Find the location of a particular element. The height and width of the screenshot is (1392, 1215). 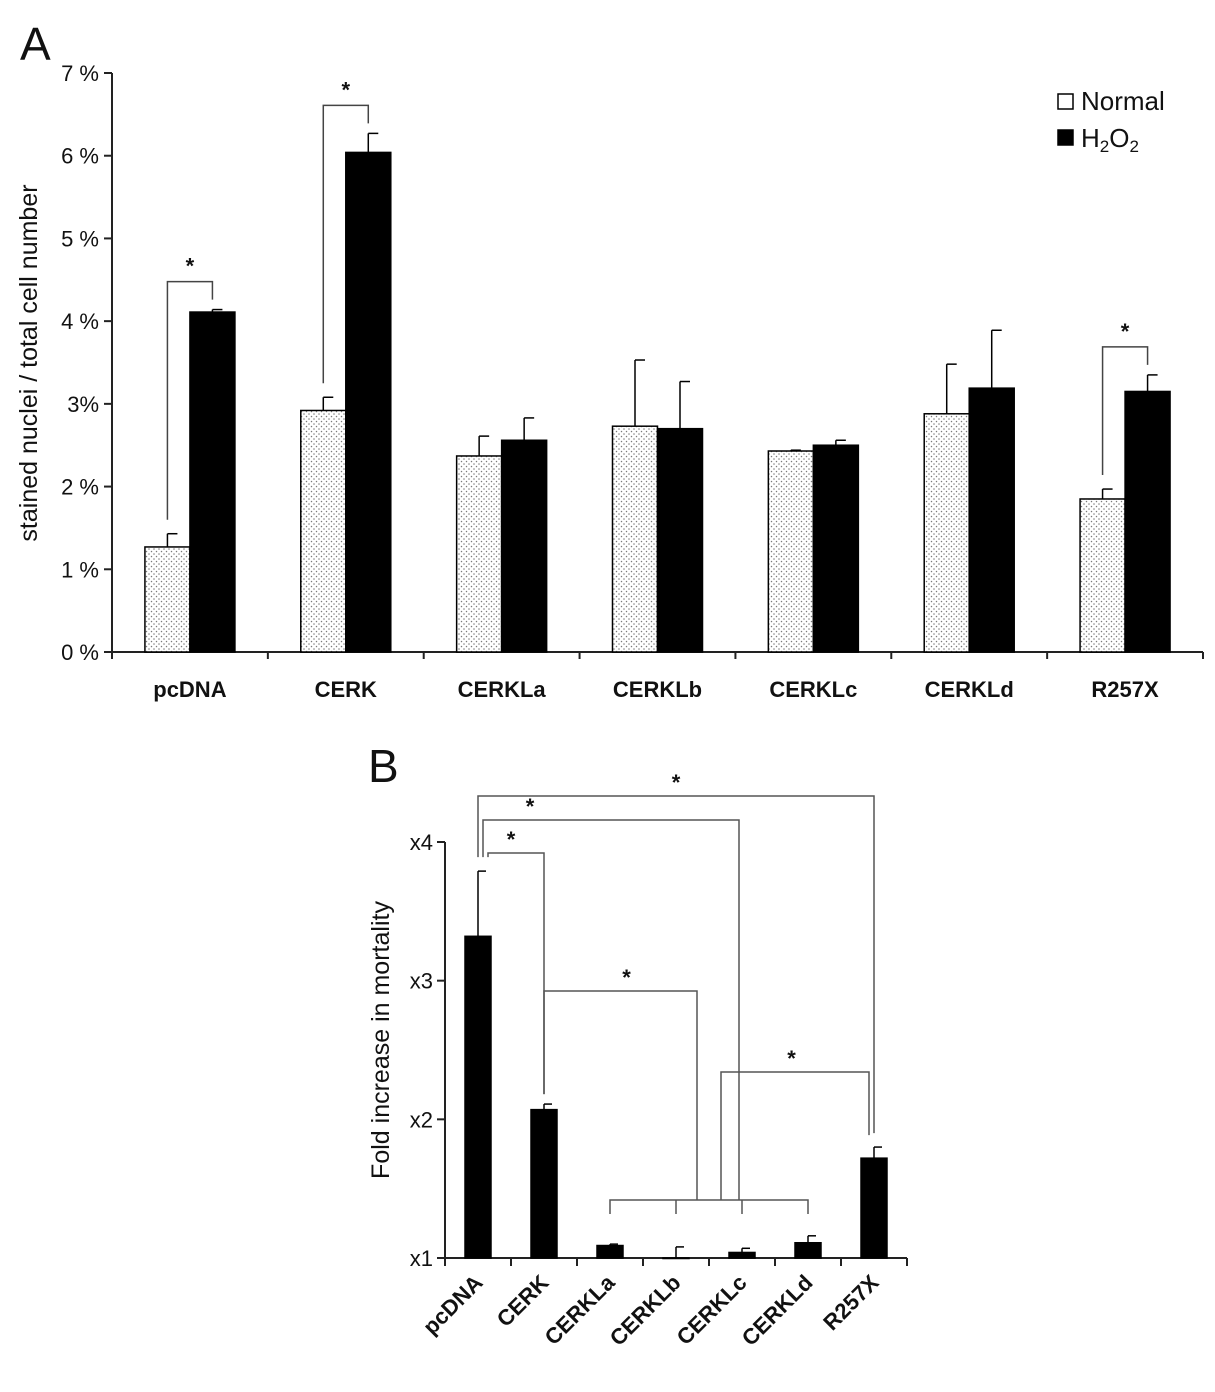

category-label-b-cerklb: CERKLb is located at coordinates (645, 1310).